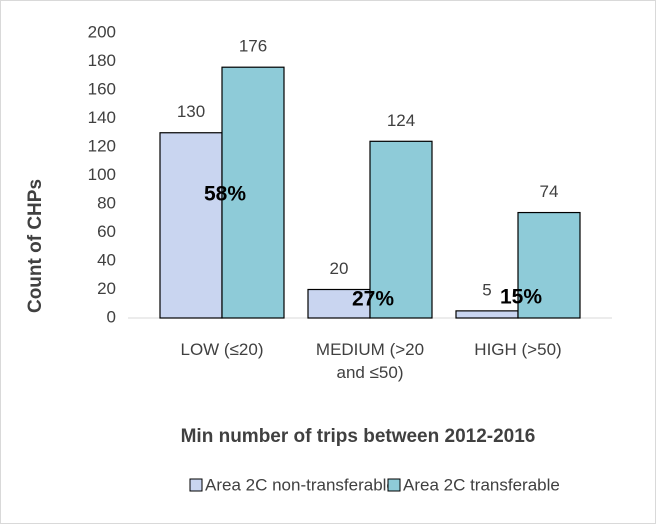  What do you see at coordinates (486, 289) in the screenshot?
I see `data-label: 5` at bounding box center [486, 289].